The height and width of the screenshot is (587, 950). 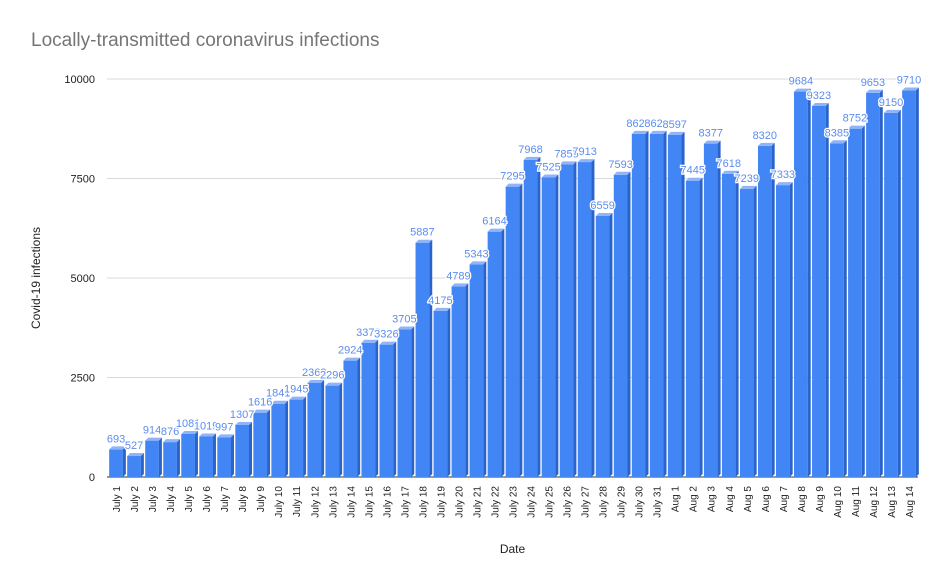 What do you see at coordinates (513, 549) in the screenshot?
I see `x-axis-title: Date` at bounding box center [513, 549].